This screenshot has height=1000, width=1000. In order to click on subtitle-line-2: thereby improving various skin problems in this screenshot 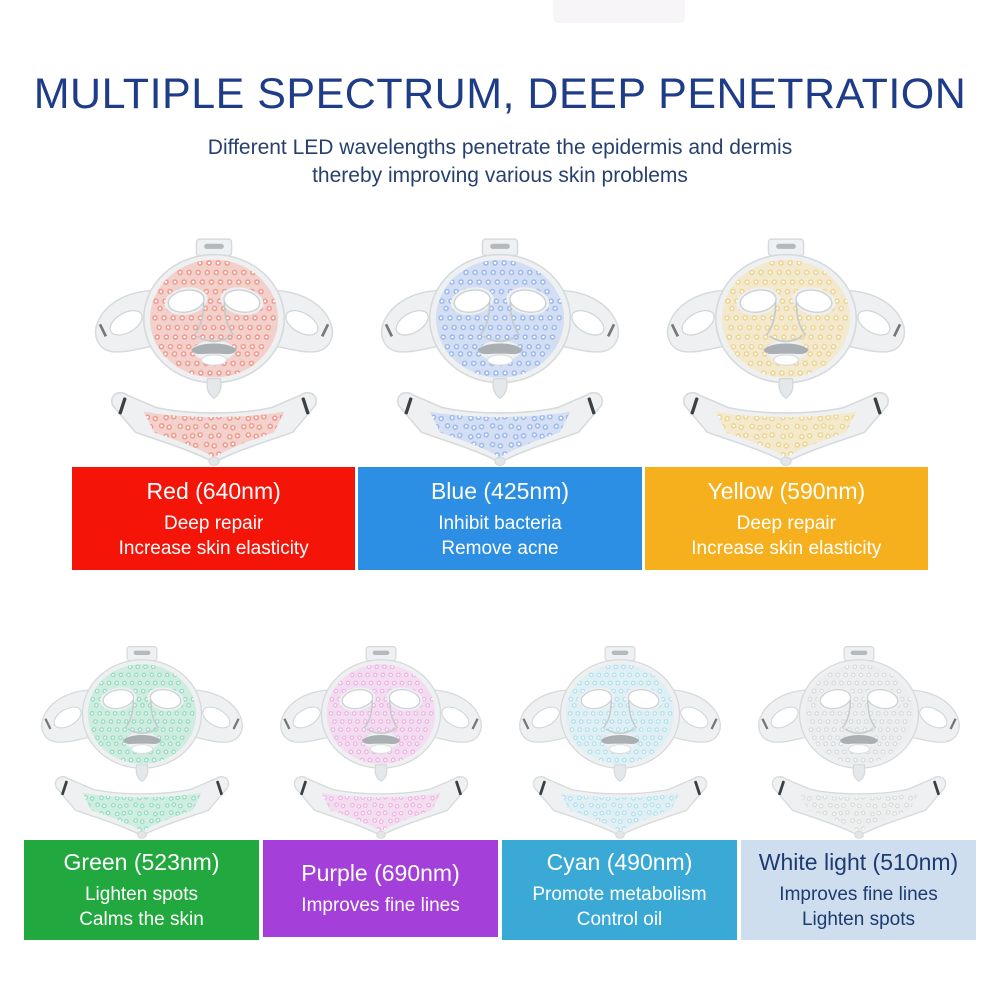, I will do `click(500, 175)`.